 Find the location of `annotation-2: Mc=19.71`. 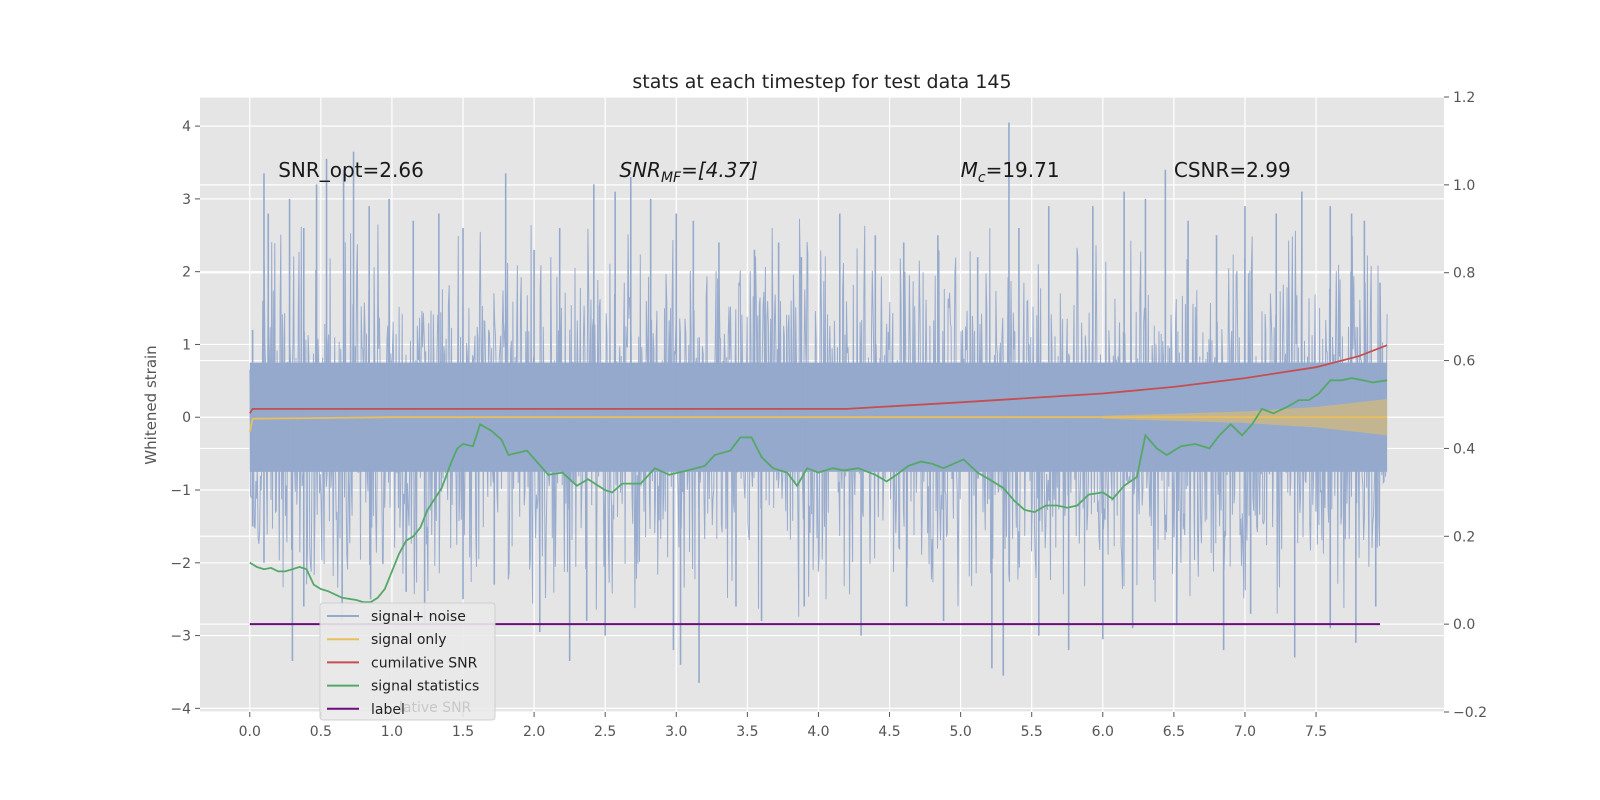

annotation-2: Mc=19.71 is located at coordinates (1010, 172).